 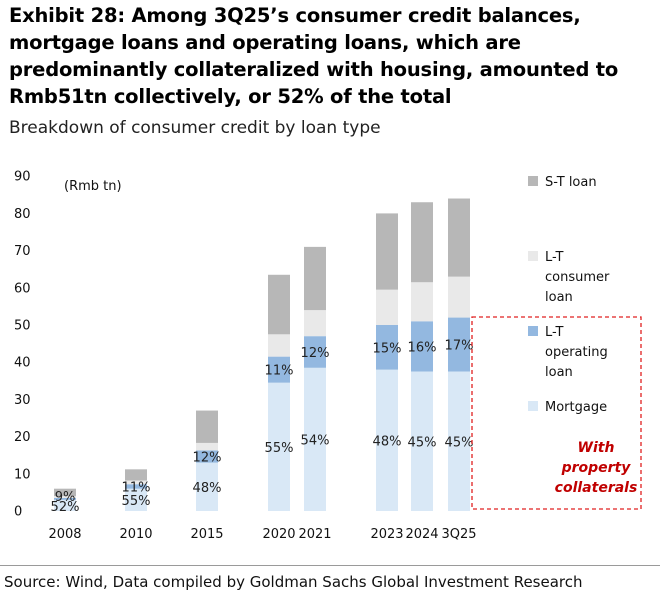 What do you see at coordinates (22, 177) in the screenshot?
I see `y-tick-label: 90` at bounding box center [22, 177].